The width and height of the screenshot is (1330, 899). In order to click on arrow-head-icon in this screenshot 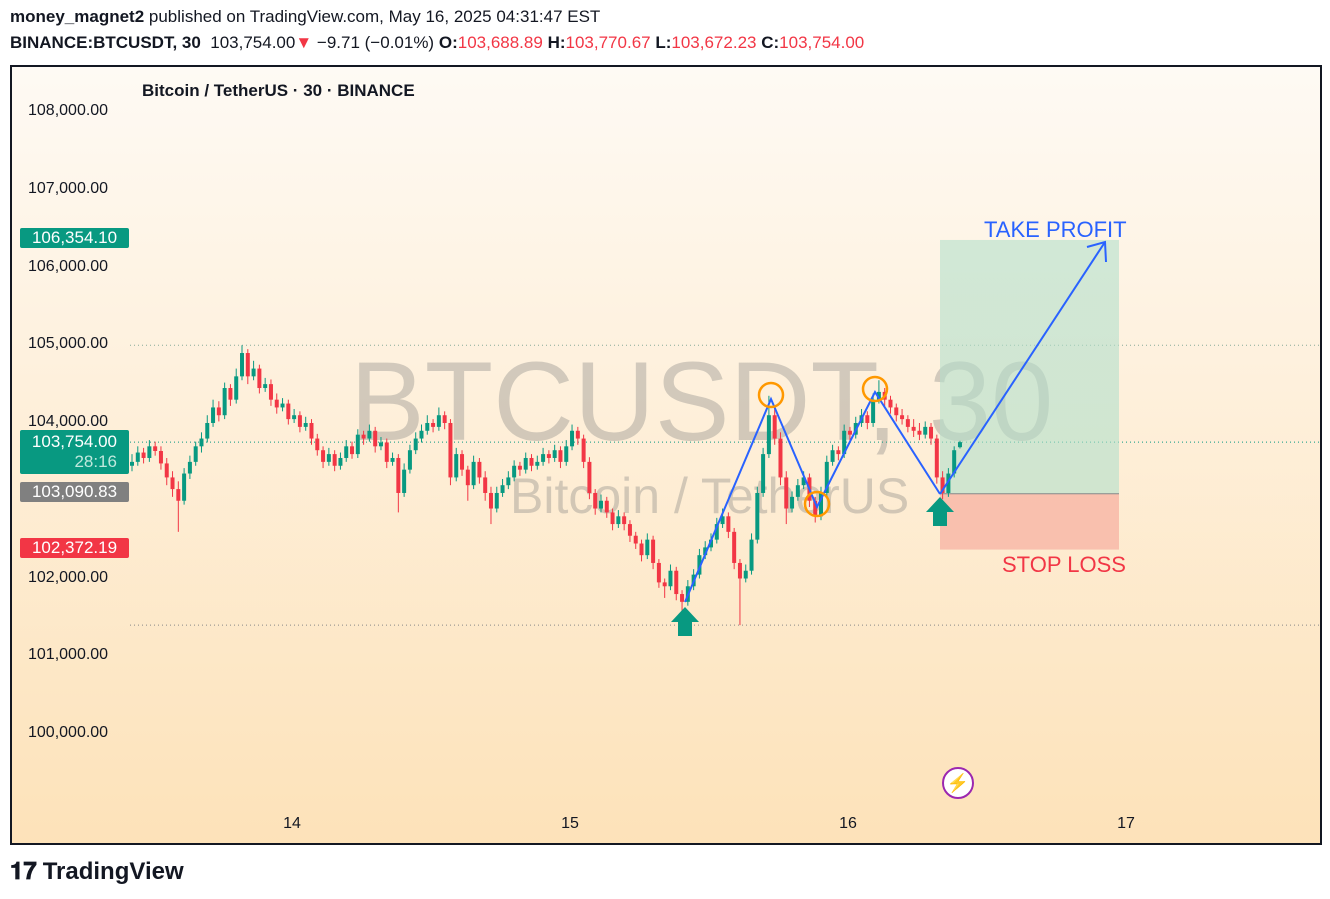, I will do `click(1096, 251)`.